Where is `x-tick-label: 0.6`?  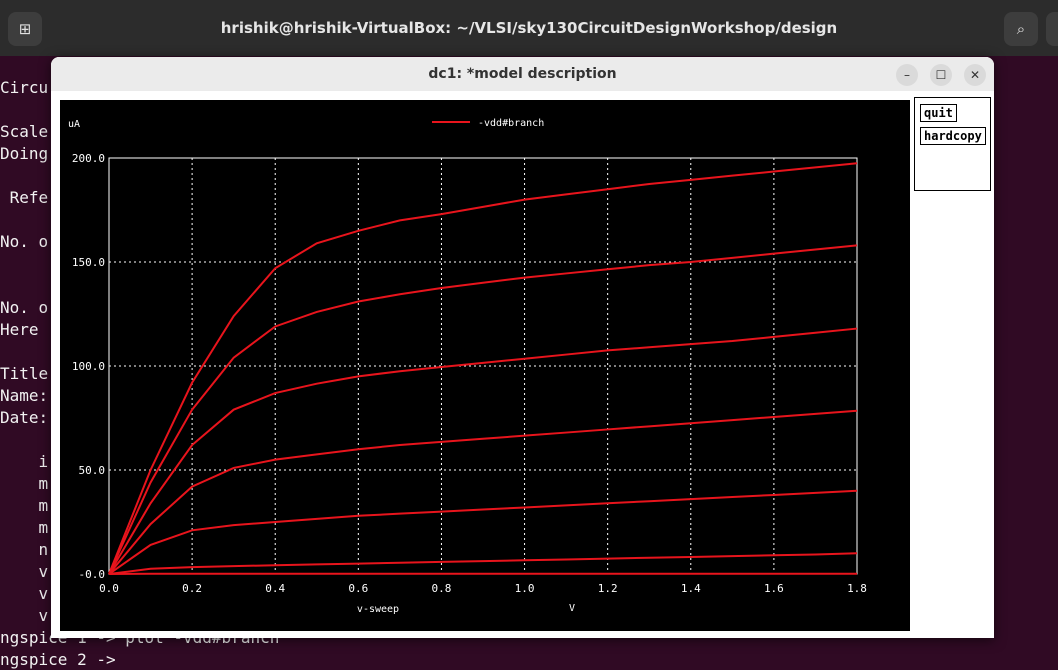 x-tick-label: 0.6 is located at coordinates (358, 588).